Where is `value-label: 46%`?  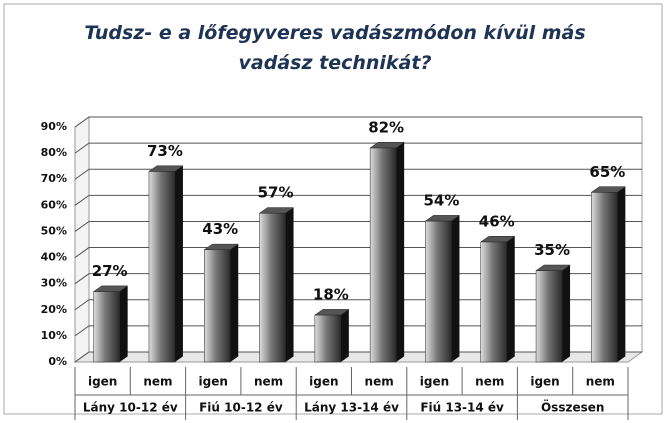
value-label: 46% is located at coordinates (497, 221).